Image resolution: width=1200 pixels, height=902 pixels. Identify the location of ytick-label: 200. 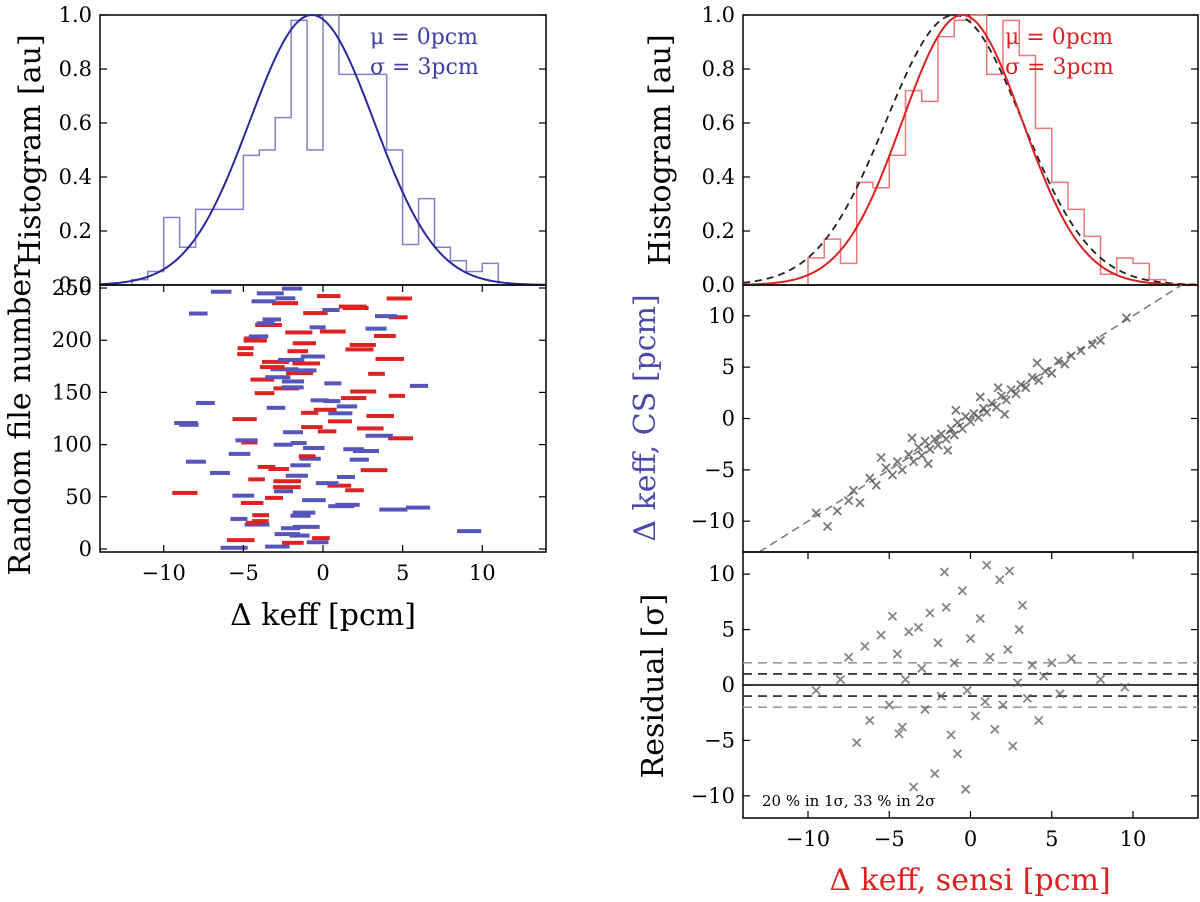
(72, 340).